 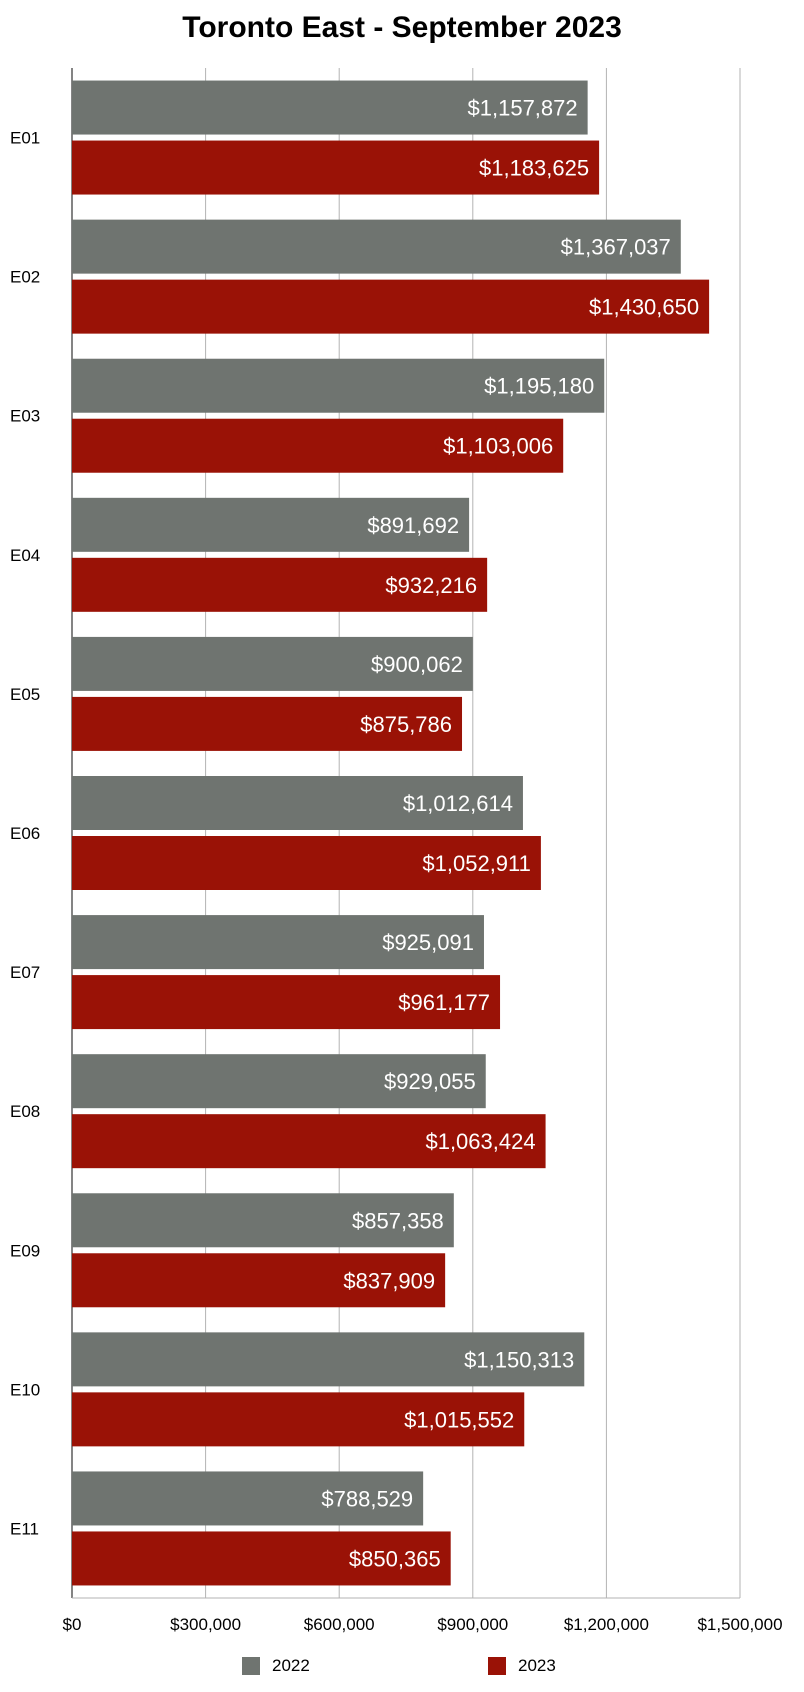 I want to click on bar-e01-2023, so click(x=336, y=167).